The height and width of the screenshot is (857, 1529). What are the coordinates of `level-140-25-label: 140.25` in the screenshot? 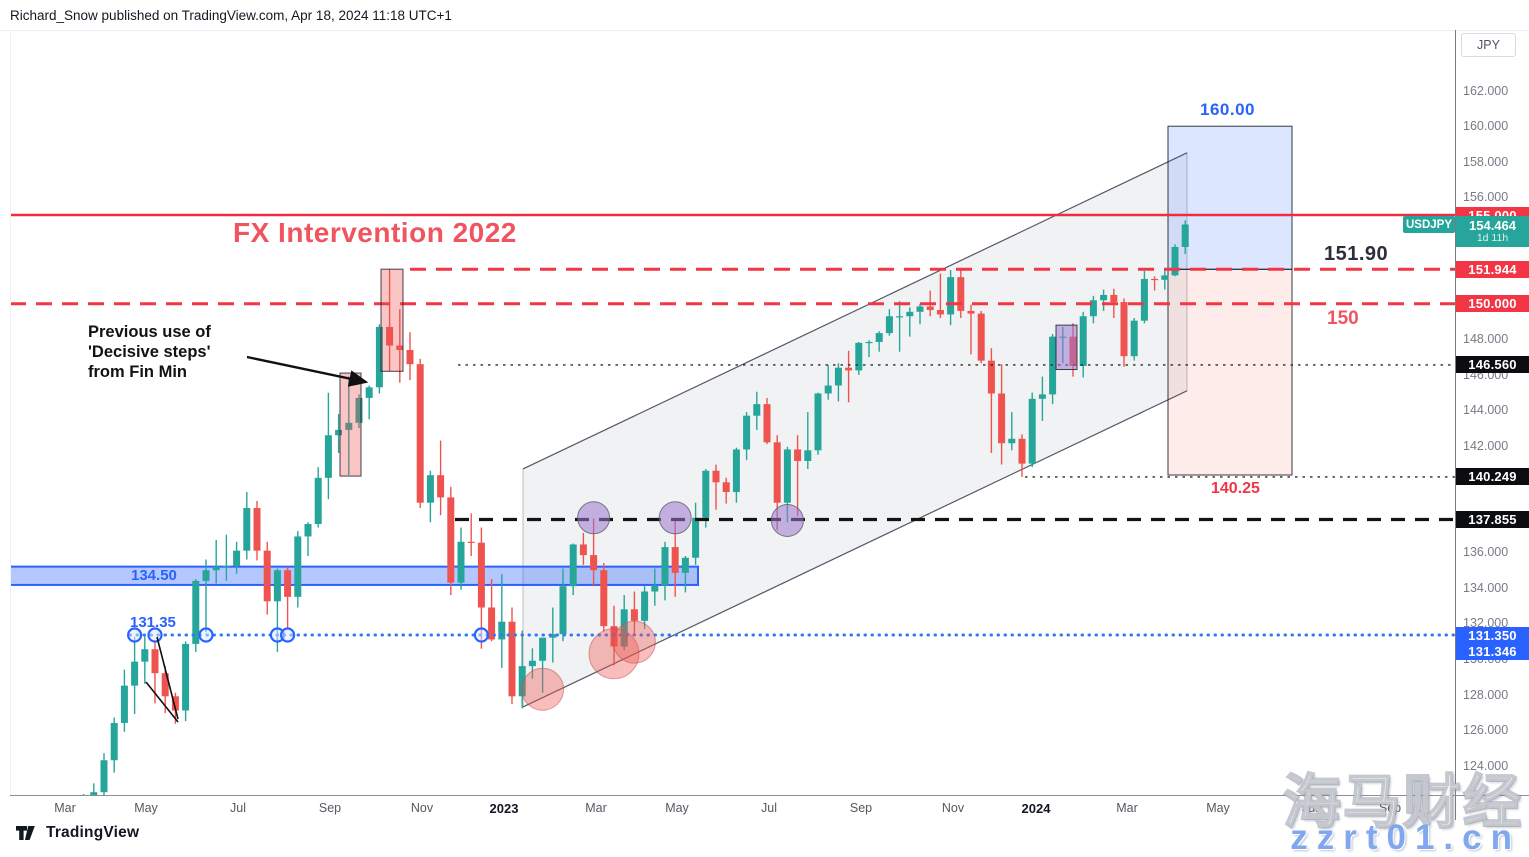 It's located at (1235, 488).